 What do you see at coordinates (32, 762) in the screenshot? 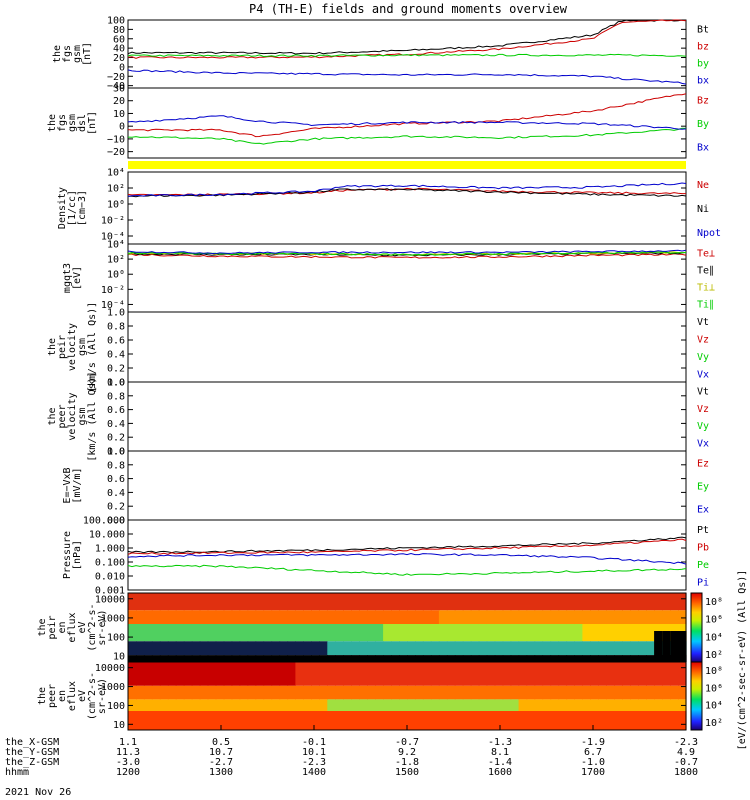
I see `ephemeris-row-label: the_Z-GSM` at bounding box center [32, 762].